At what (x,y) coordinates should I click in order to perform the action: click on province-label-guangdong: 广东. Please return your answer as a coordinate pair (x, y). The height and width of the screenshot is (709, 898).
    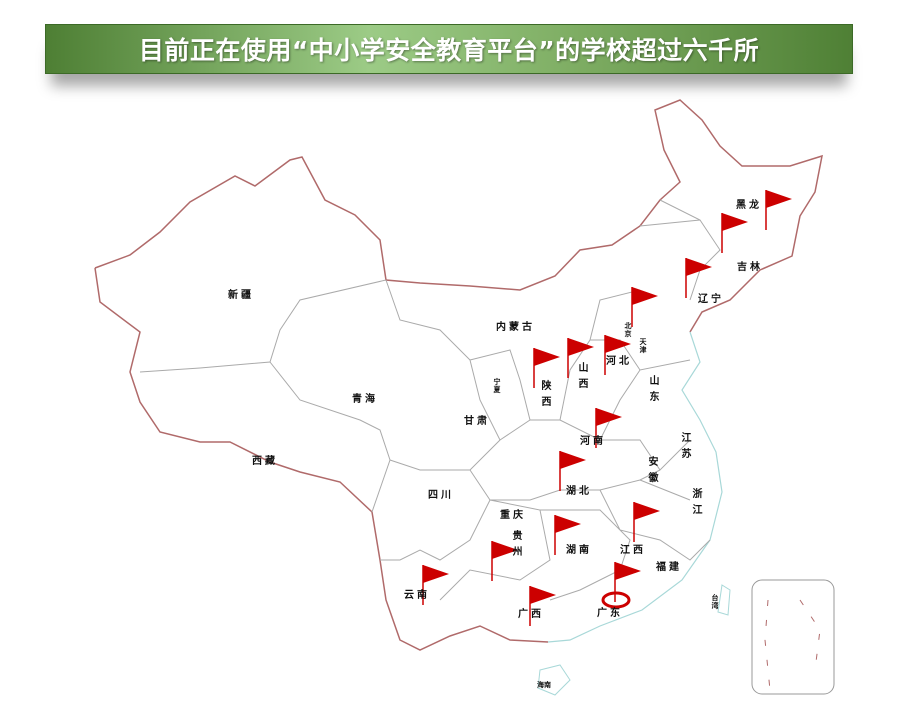
    Looking at the image, I should click on (610, 613).